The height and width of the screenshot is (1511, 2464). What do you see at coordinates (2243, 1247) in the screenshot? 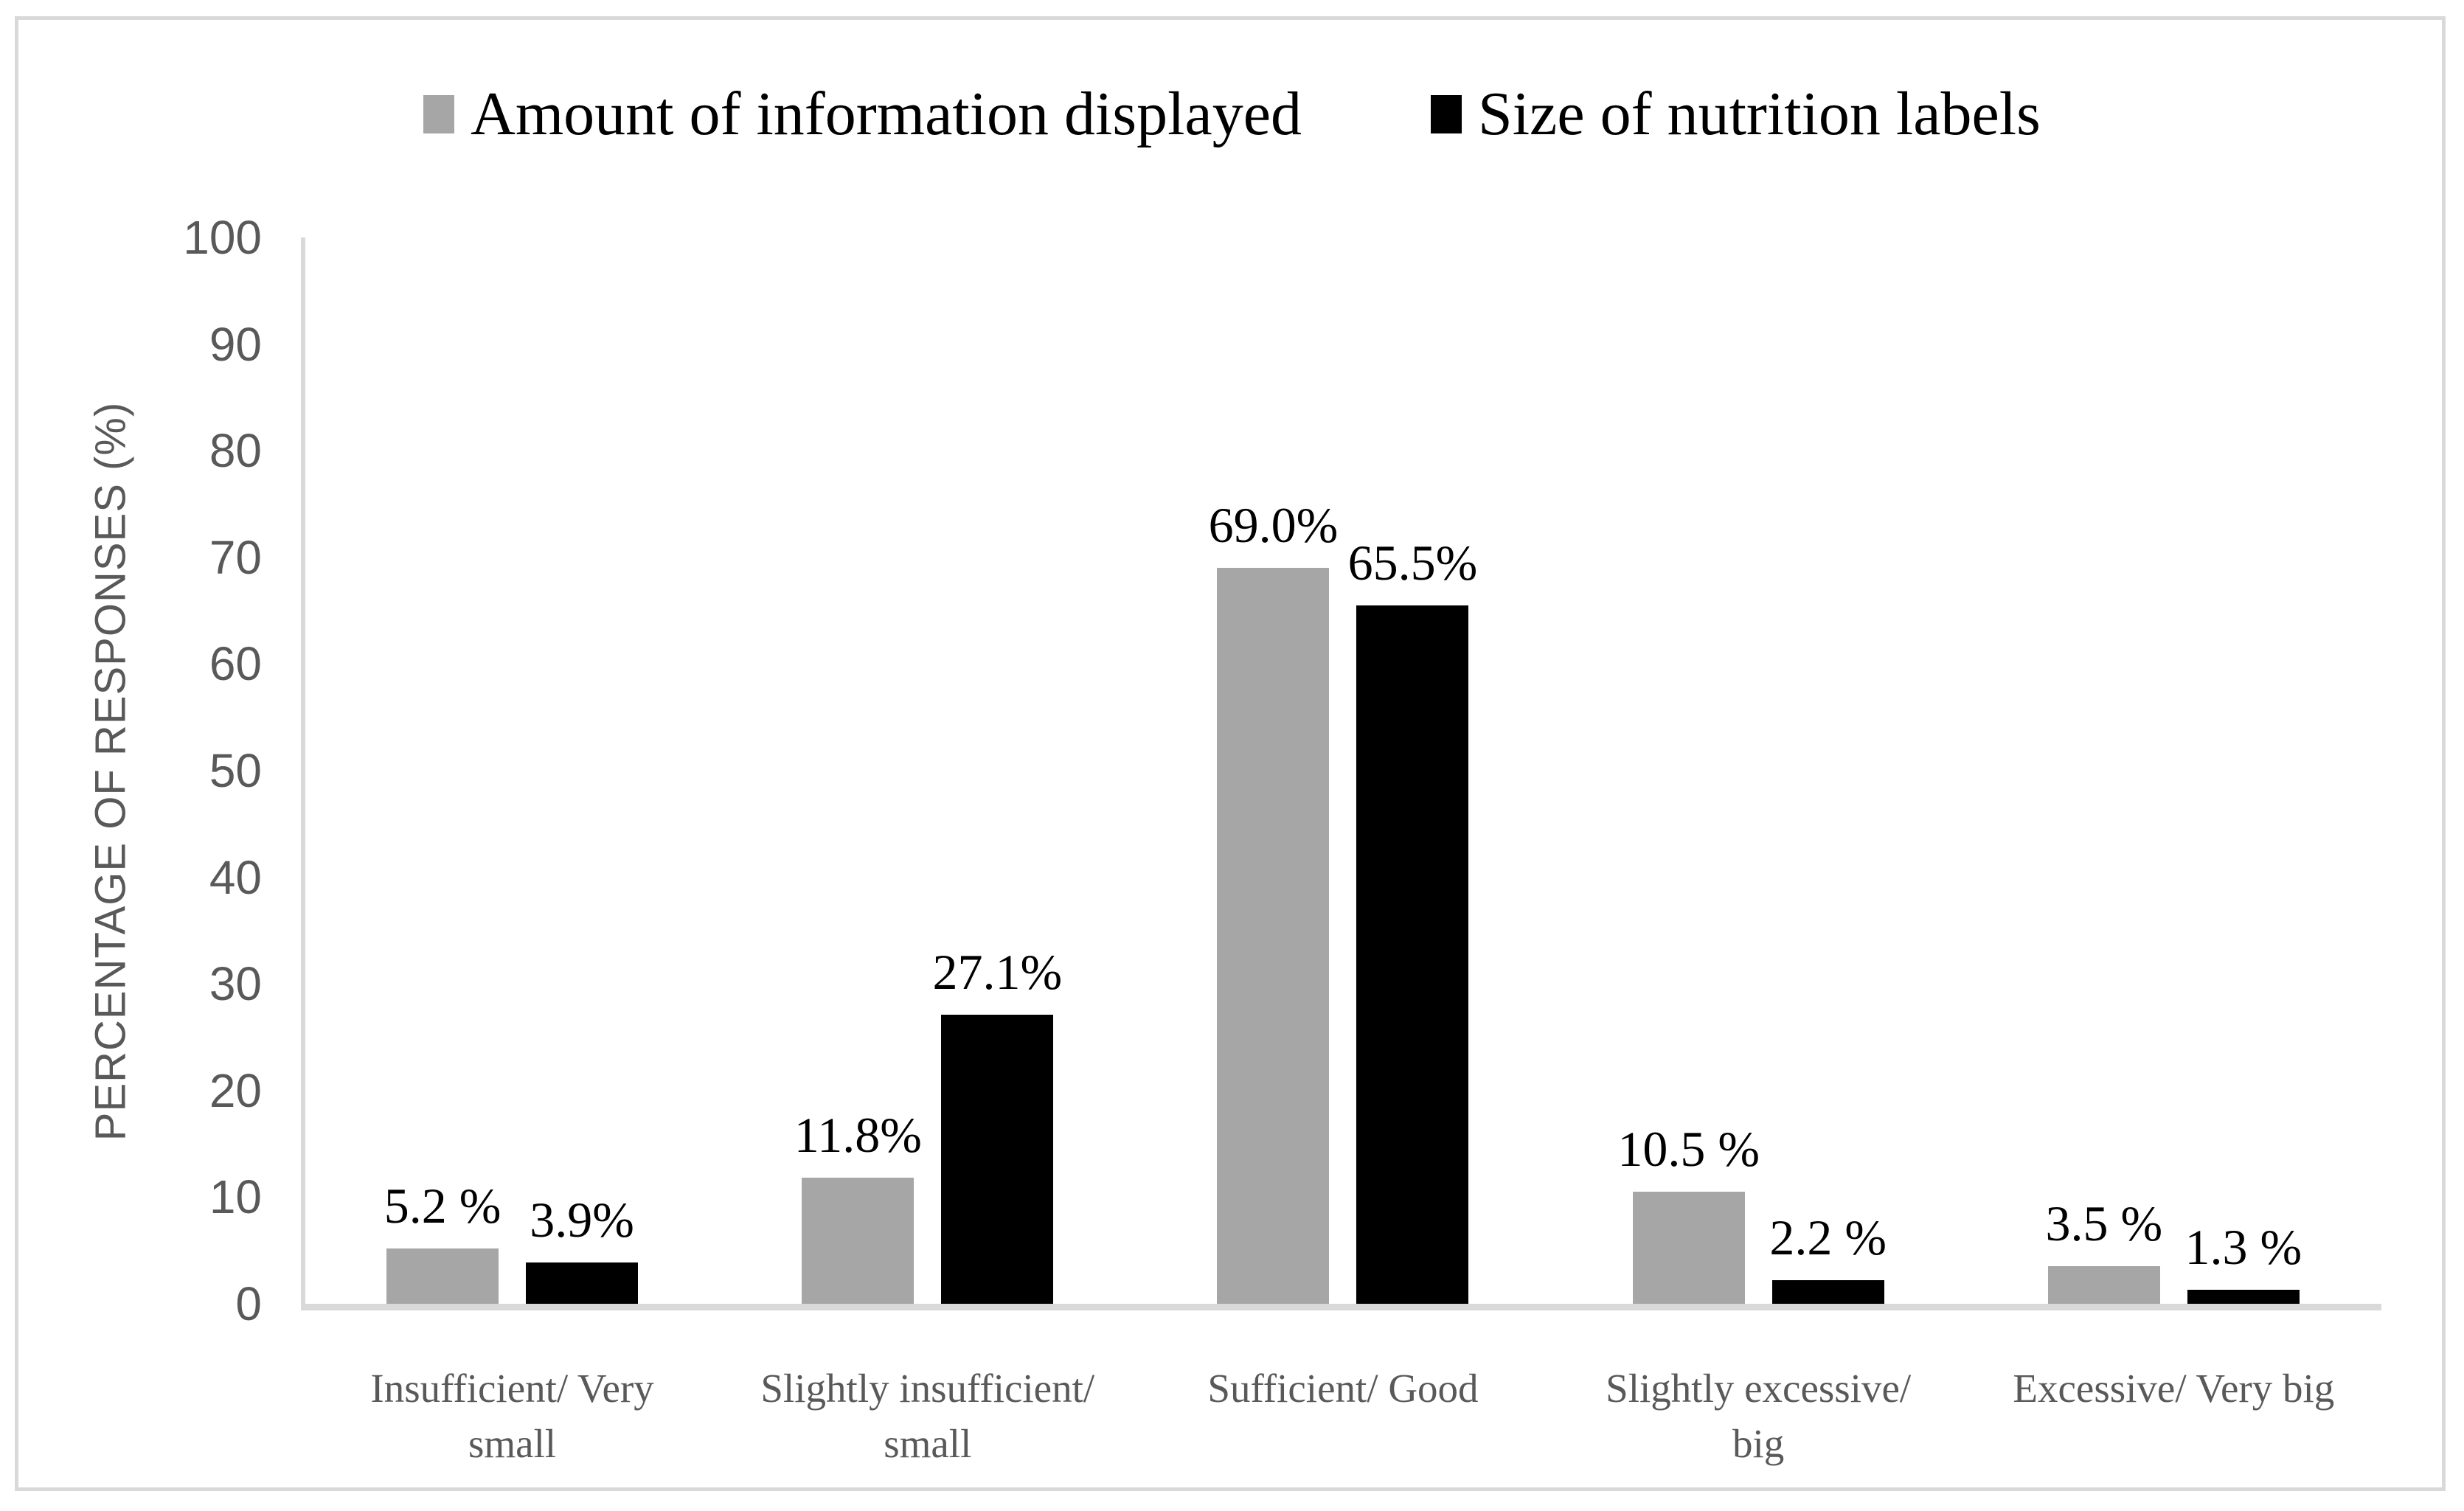
I see `value-label: 1.3 %` at bounding box center [2243, 1247].